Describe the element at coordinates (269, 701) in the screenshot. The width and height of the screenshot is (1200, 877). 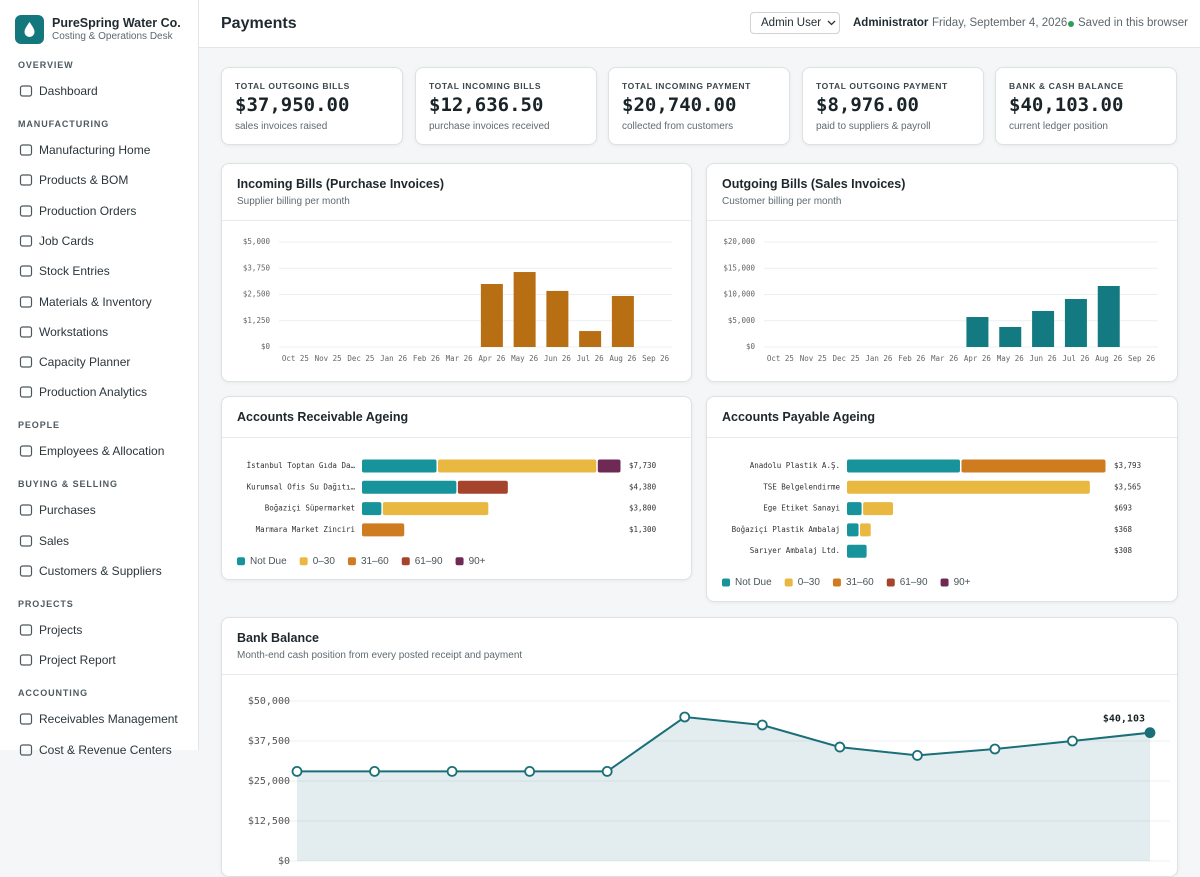
I see `y-tick-label: $50,000` at that location.